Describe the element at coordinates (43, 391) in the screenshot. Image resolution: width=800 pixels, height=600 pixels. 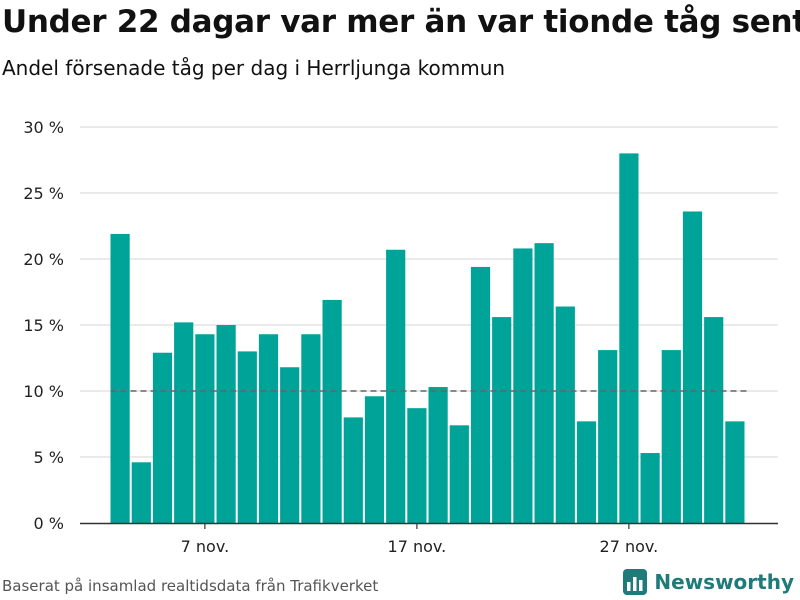
I see `y-tick-label: 10 %` at that location.